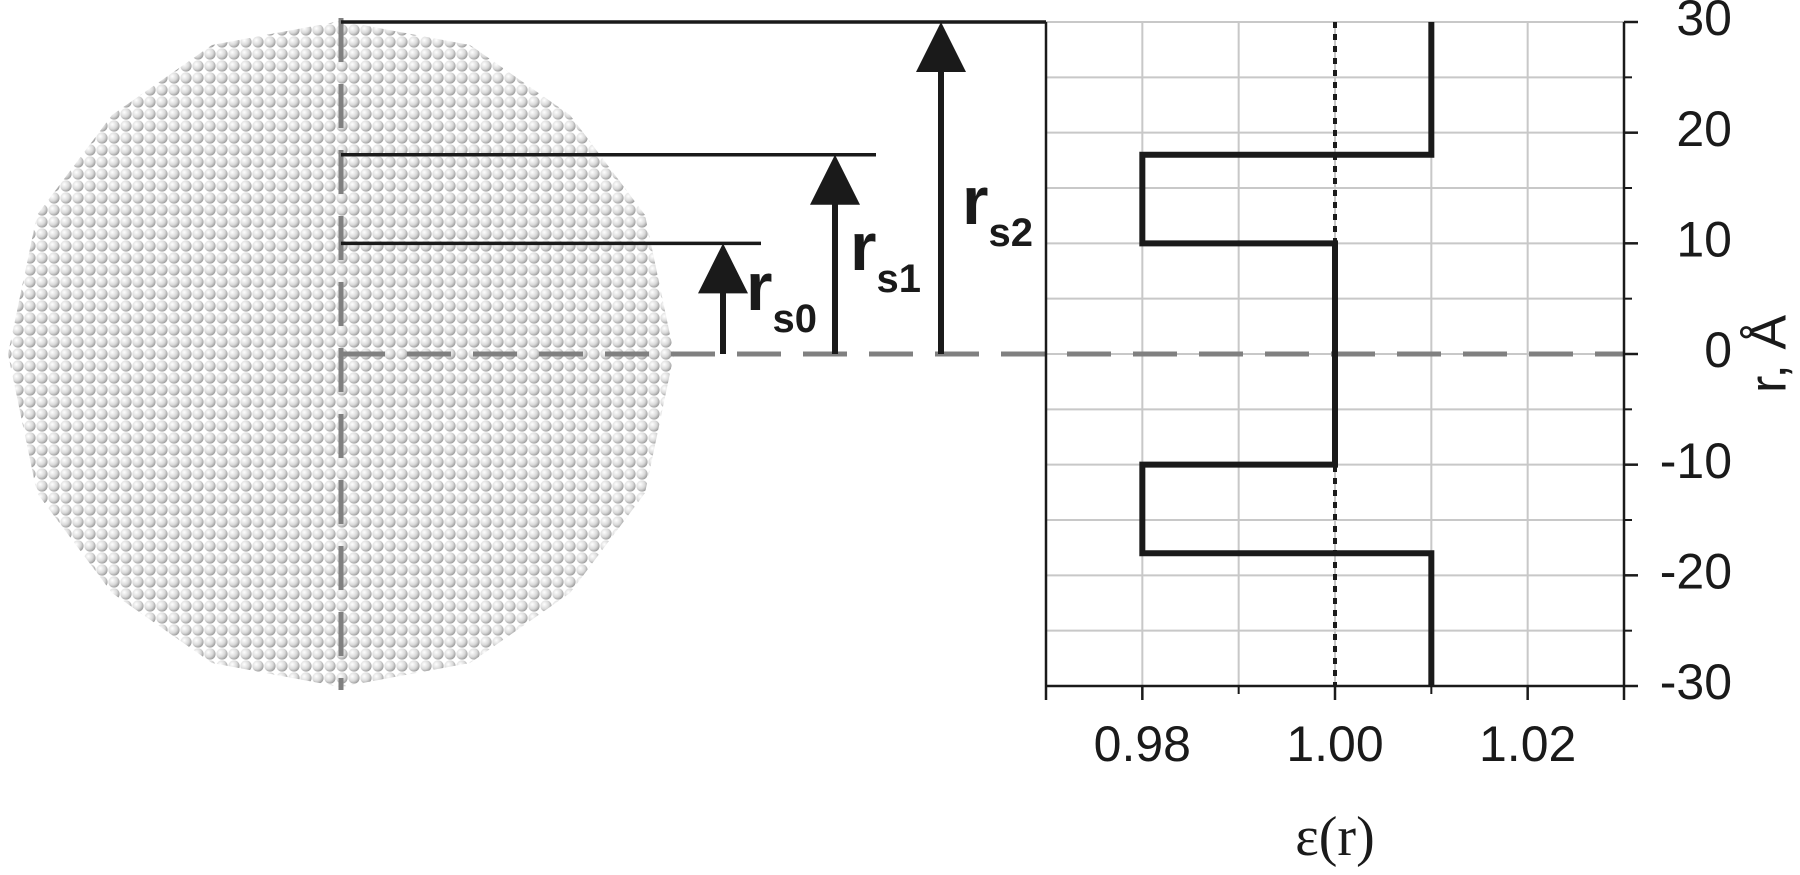  What do you see at coordinates (1696, 461) in the screenshot?
I see `y-tick-label: -10` at bounding box center [1696, 461].